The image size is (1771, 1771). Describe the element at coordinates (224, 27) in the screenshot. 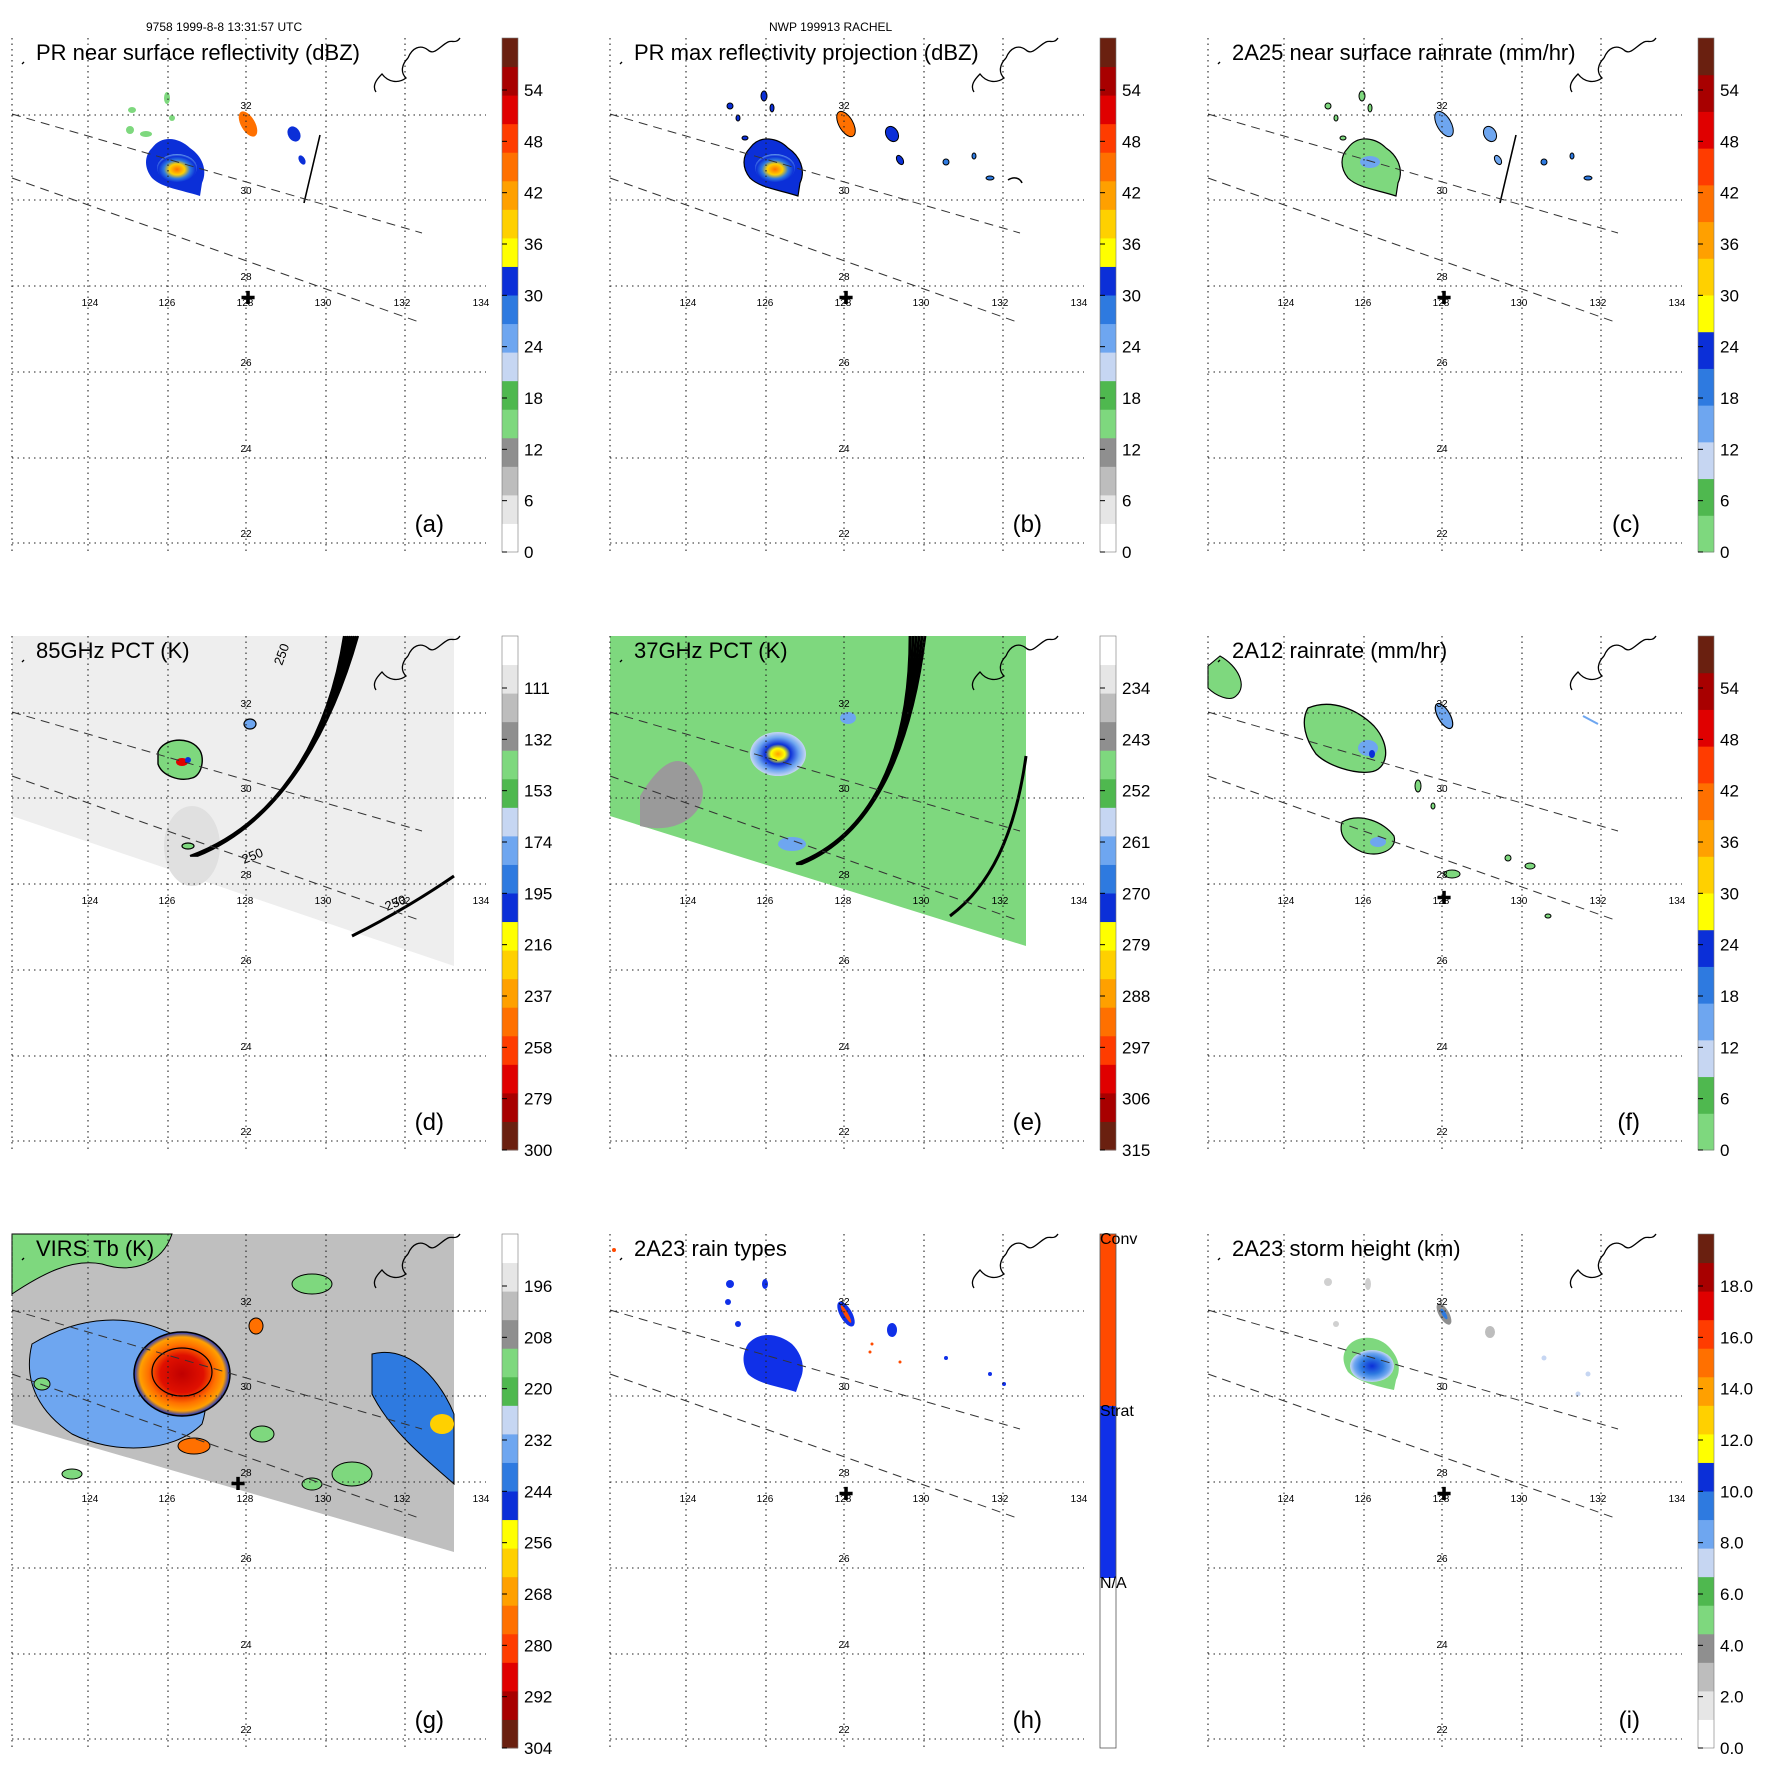

I see `orbit-info: 9758 1999-8-8 13:31:57 UTC` at that location.